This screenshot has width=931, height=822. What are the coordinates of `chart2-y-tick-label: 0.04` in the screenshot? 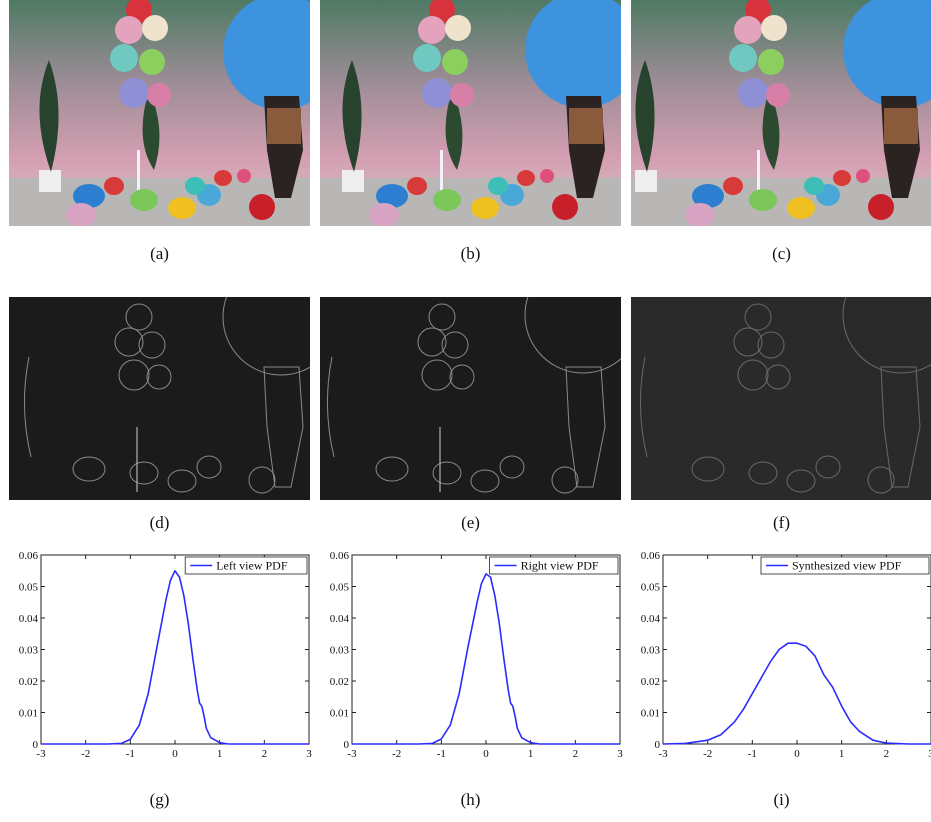 It's located at (651, 619).